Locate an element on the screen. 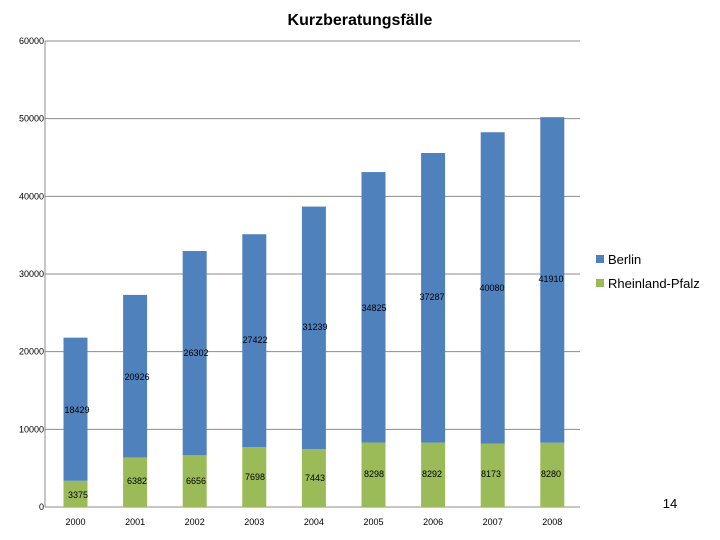  bar-berlin-2000 is located at coordinates (75, 409).